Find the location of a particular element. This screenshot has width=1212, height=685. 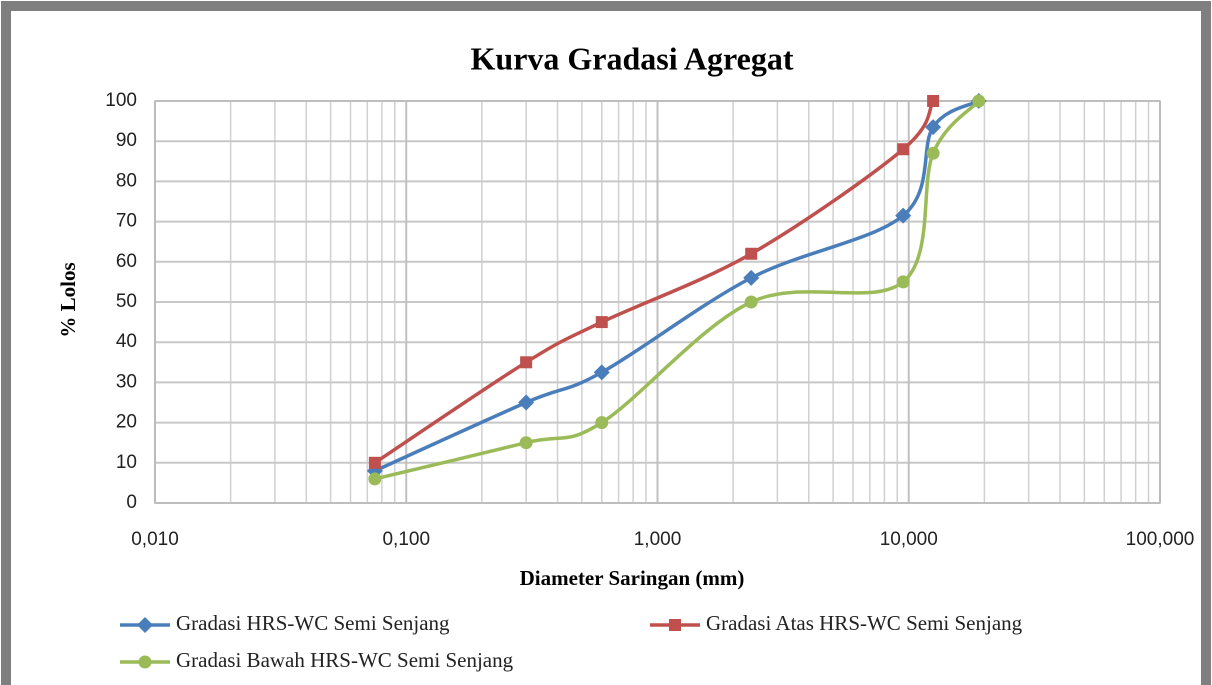

x-axis-label: Diameter Saringan (mm) is located at coordinates (632, 578).